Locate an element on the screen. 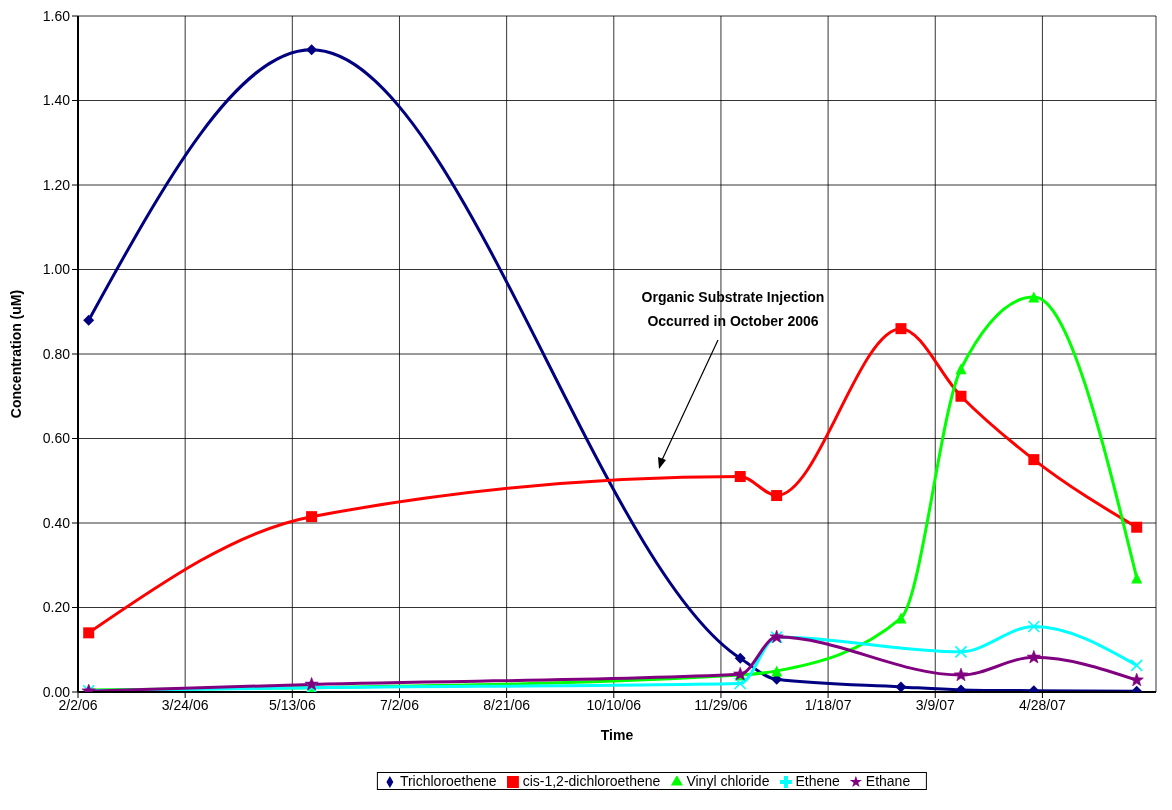  annotation: Organic Substrate Injection Occurred in October 2006 is located at coordinates (733, 309).